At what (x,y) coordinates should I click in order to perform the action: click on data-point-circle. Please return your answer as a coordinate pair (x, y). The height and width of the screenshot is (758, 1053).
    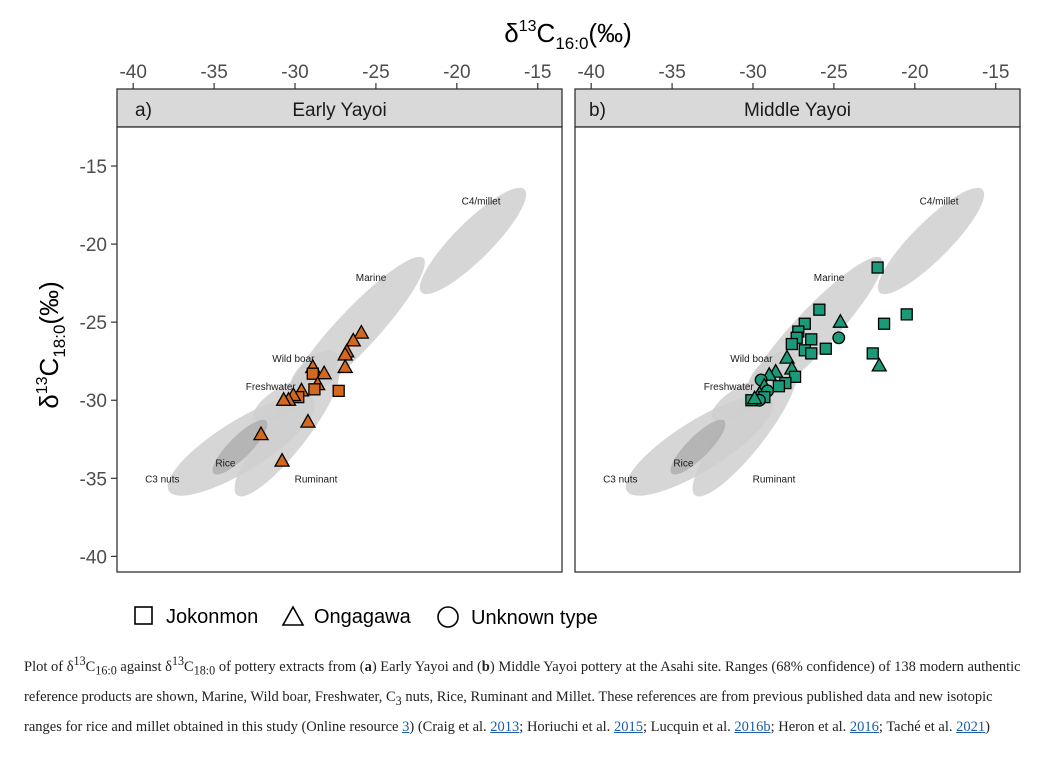
    Looking at the image, I should click on (839, 338).